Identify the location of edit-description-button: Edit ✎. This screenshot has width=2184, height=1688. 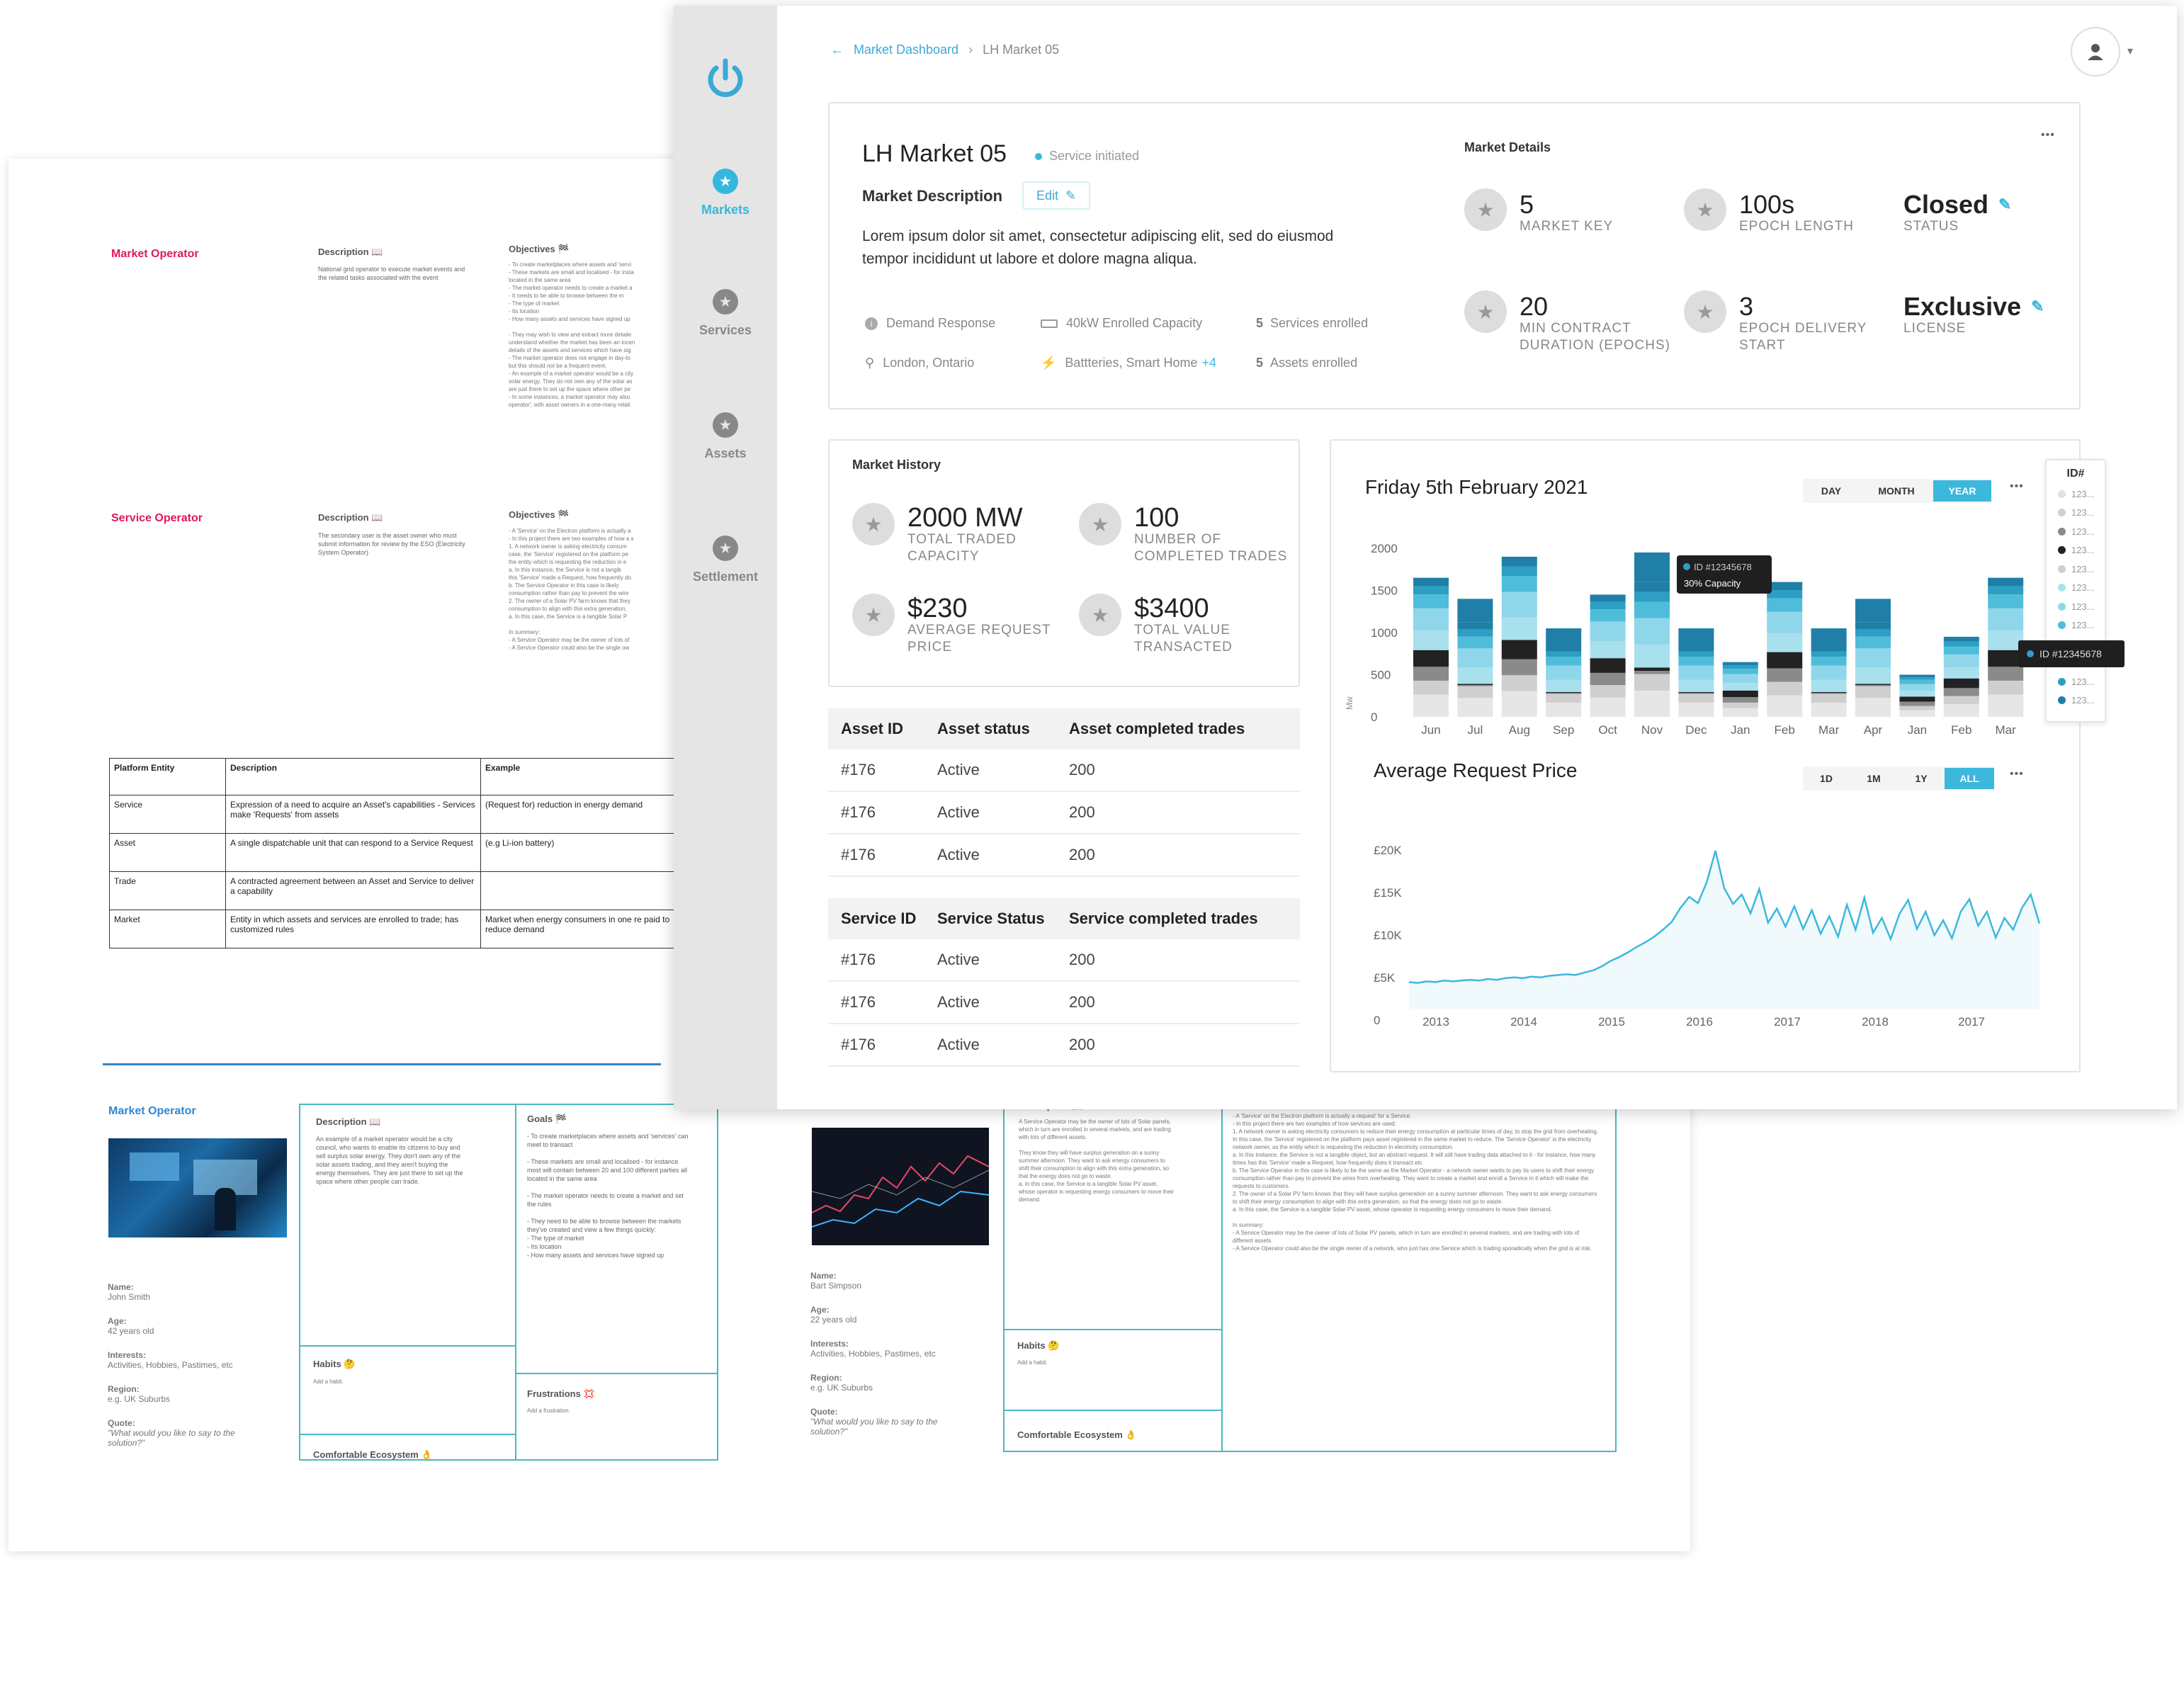
(1056, 195).